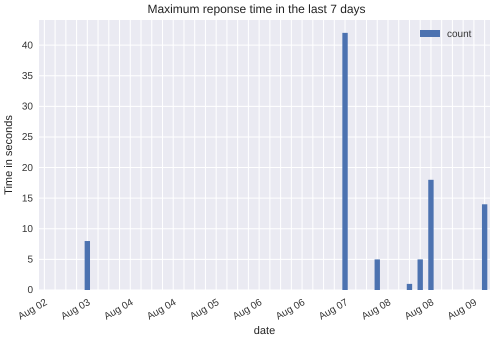 The height and width of the screenshot is (342, 493). I want to click on y-tick-label: 15, so click(28, 198).